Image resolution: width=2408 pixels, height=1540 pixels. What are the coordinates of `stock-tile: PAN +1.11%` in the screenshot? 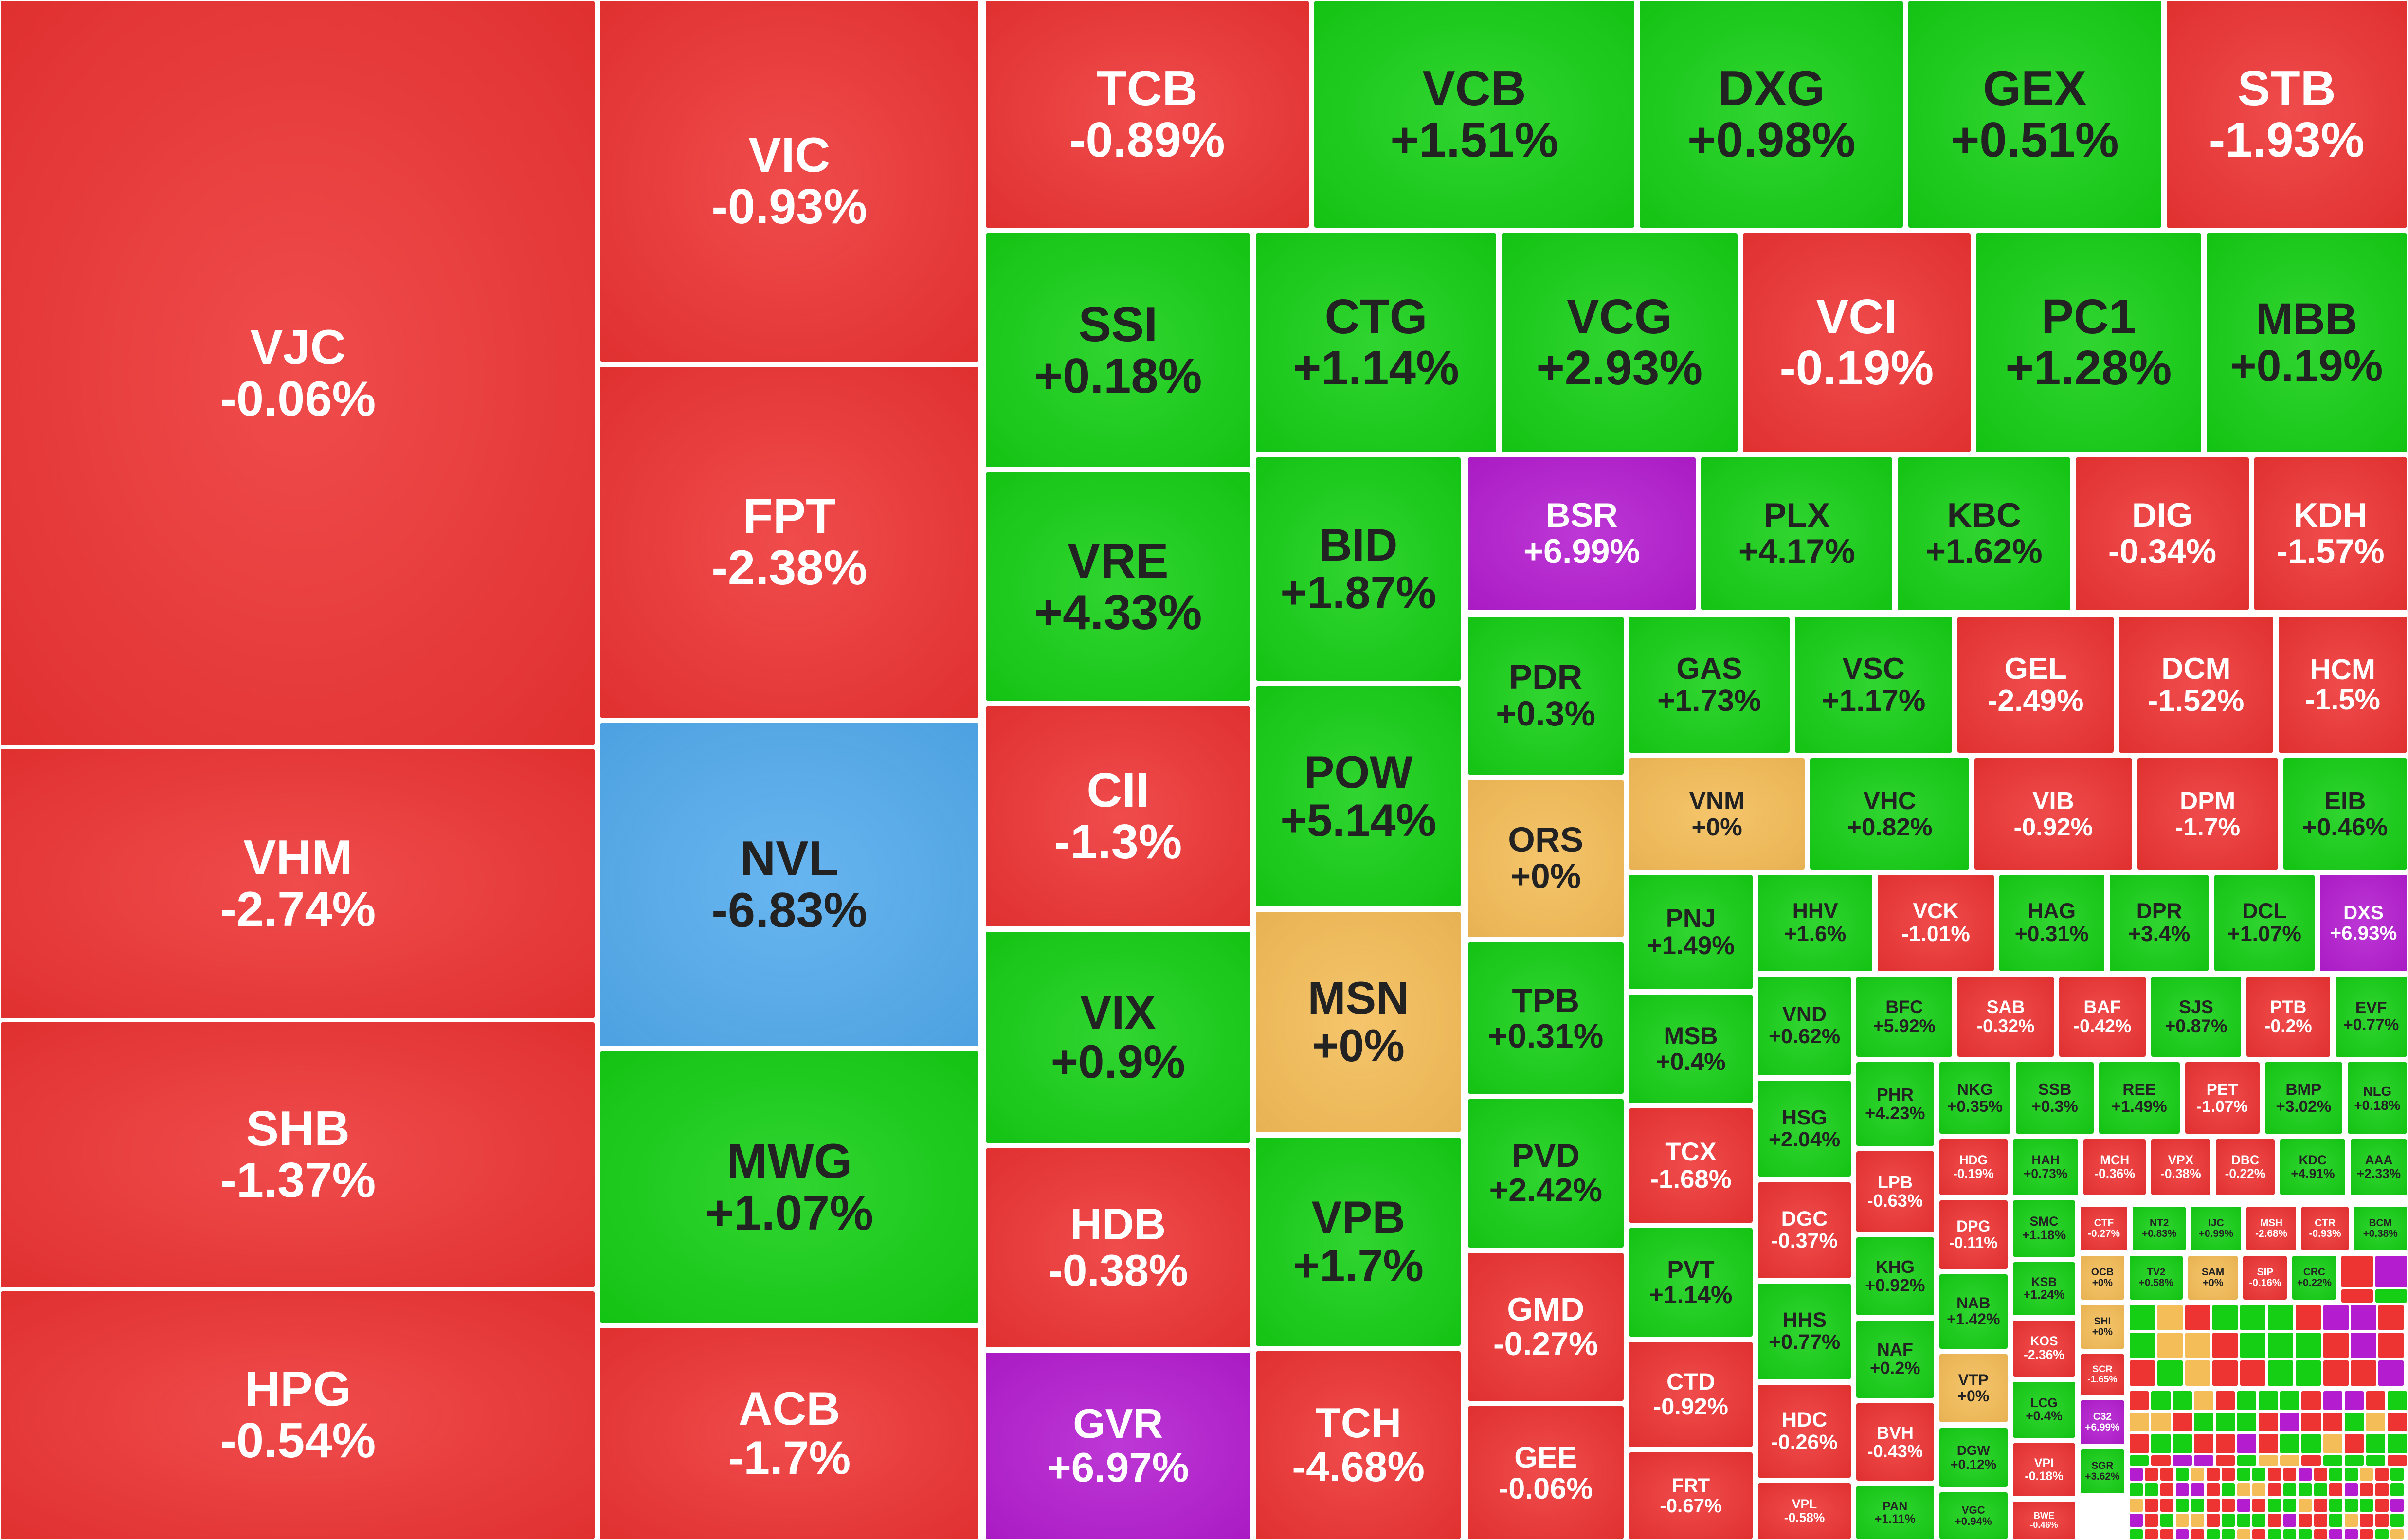 It's located at (1895, 1513).